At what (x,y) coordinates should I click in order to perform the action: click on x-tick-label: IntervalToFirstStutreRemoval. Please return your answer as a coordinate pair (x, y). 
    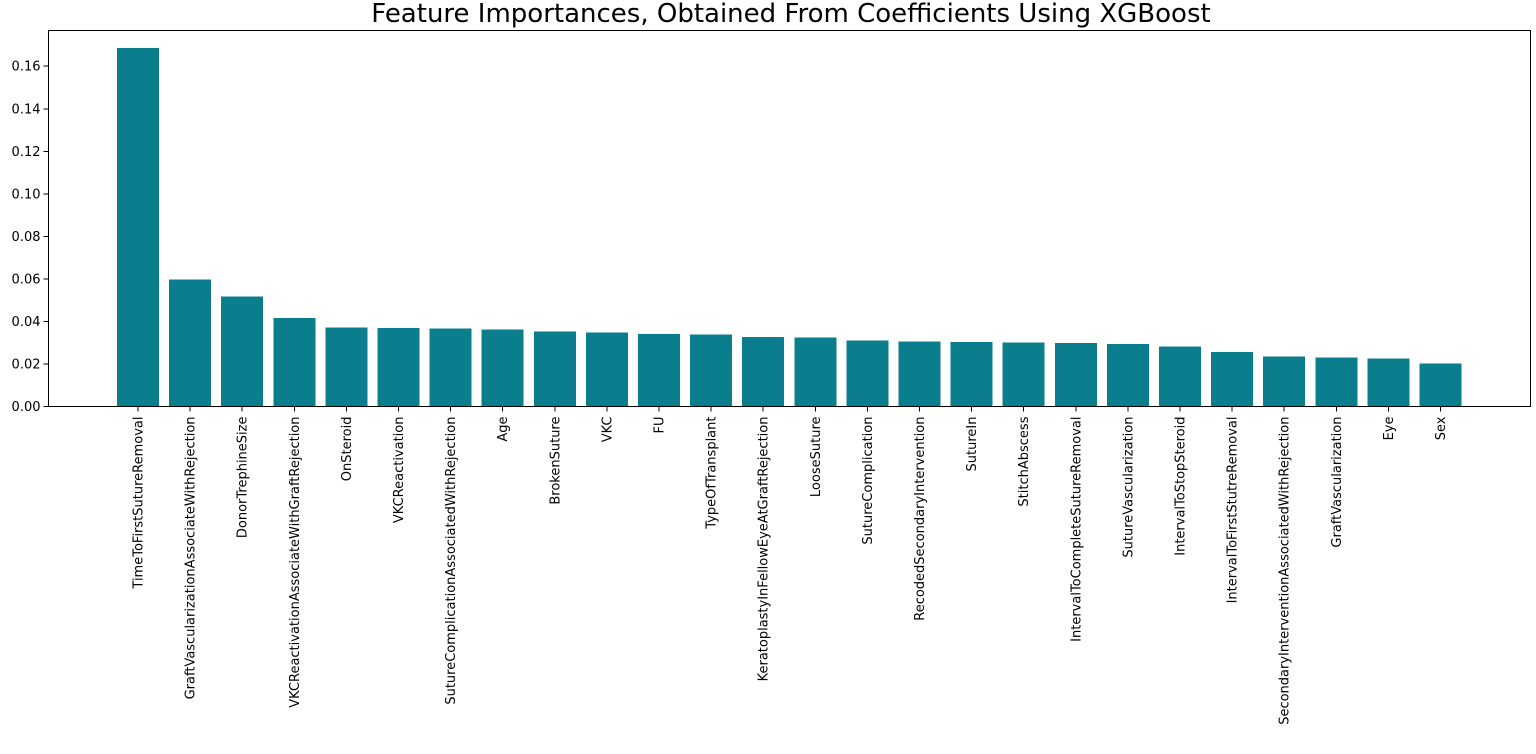
    Looking at the image, I should click on (1233, 510).